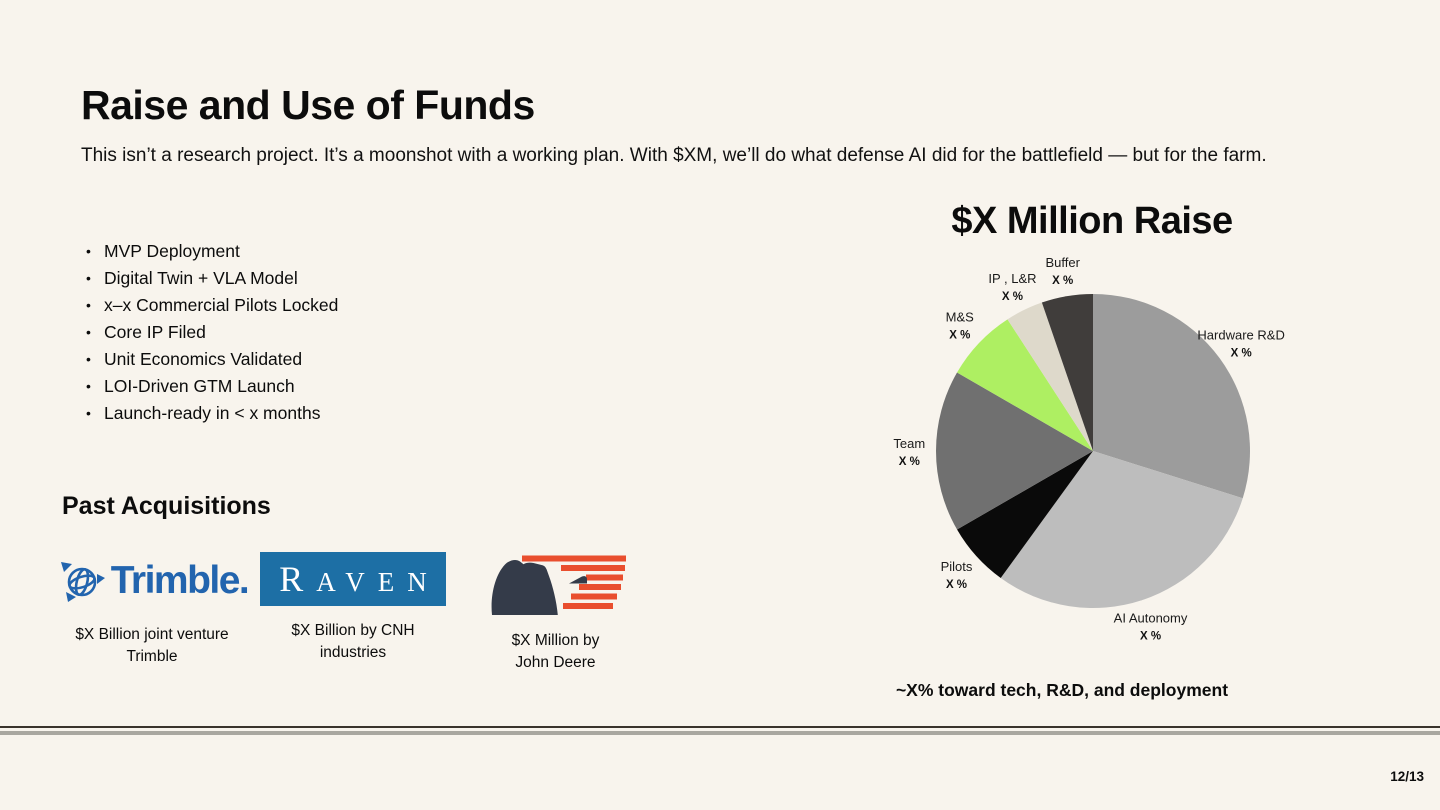 This screenshot has width=1440, height=810. Describe the element at coordinates (1067, 372) in the screenshot. I see `pie-slice-buffer` at that location.